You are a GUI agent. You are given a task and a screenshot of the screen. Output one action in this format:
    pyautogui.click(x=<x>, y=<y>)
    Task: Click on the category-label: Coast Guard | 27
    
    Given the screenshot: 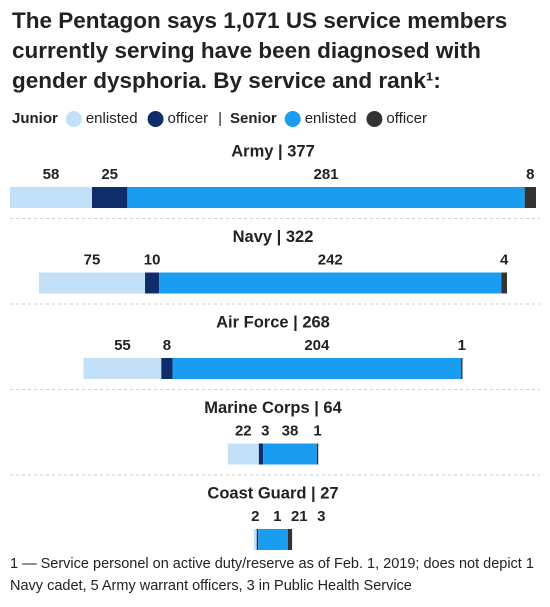 What is the action you would take?
    pyautogui.click(x=272, y=493)
    